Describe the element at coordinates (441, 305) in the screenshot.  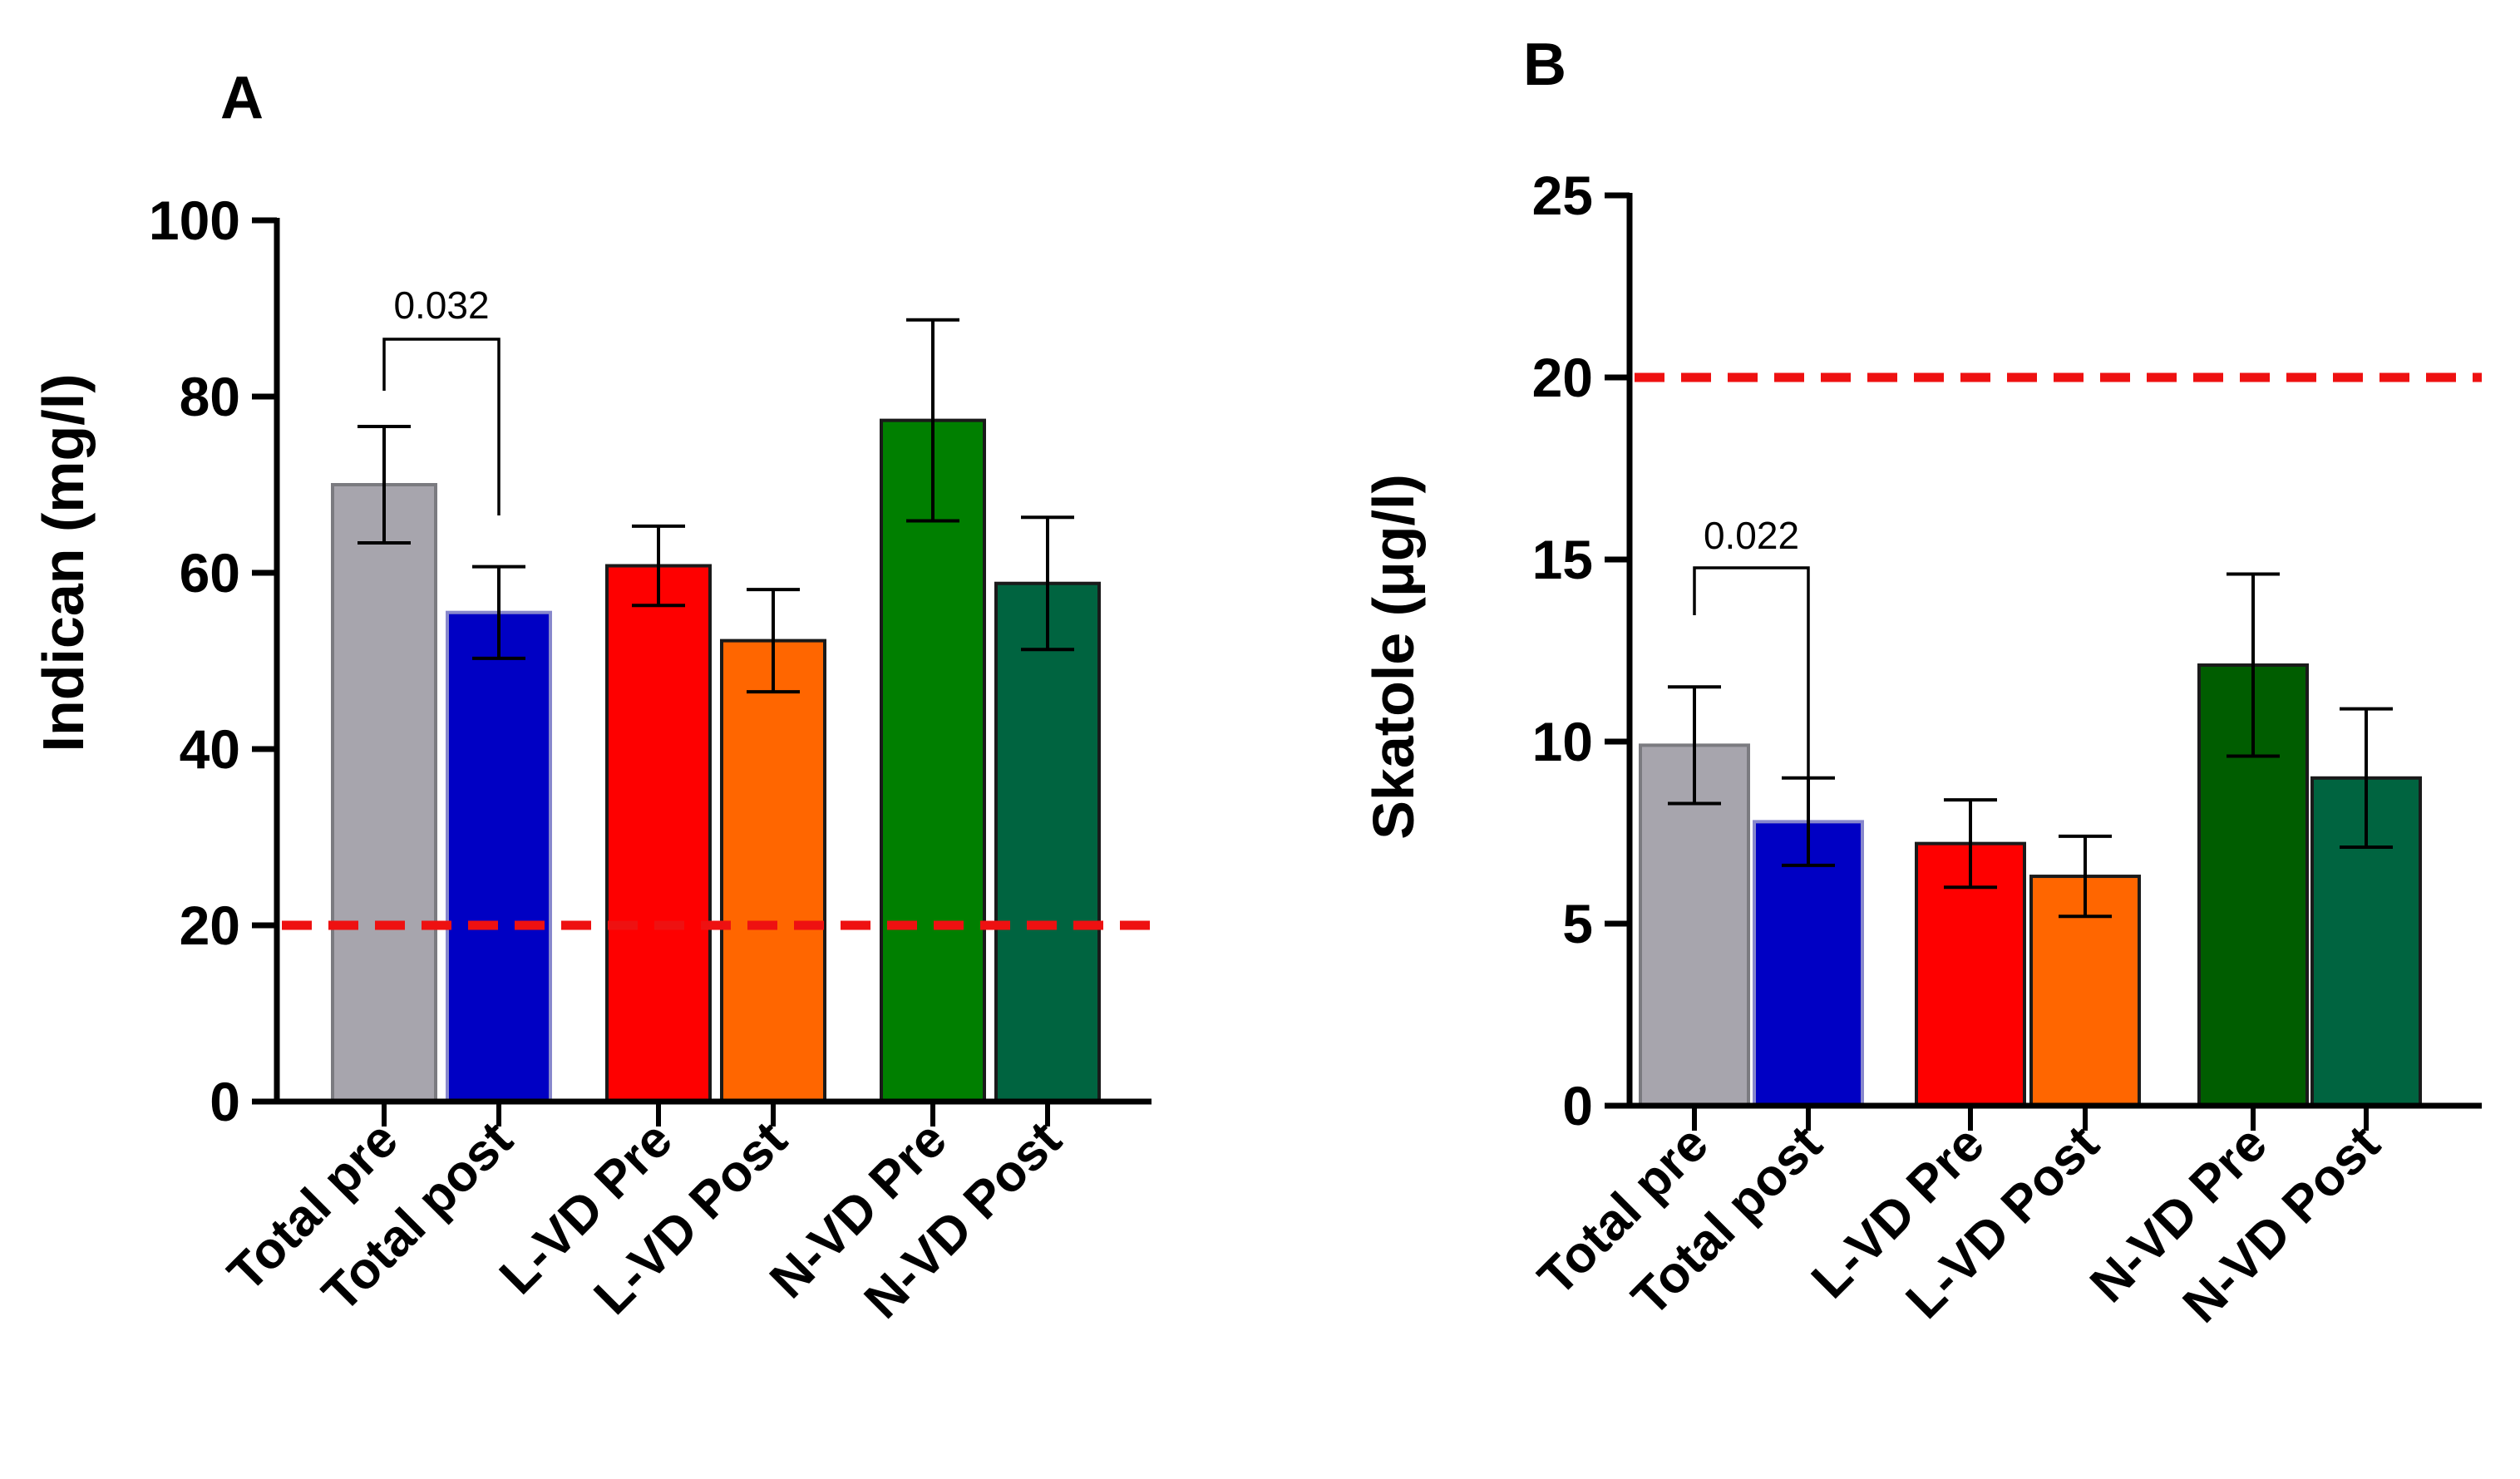
I see `panel-a-significance-label: 0.032` at that location.